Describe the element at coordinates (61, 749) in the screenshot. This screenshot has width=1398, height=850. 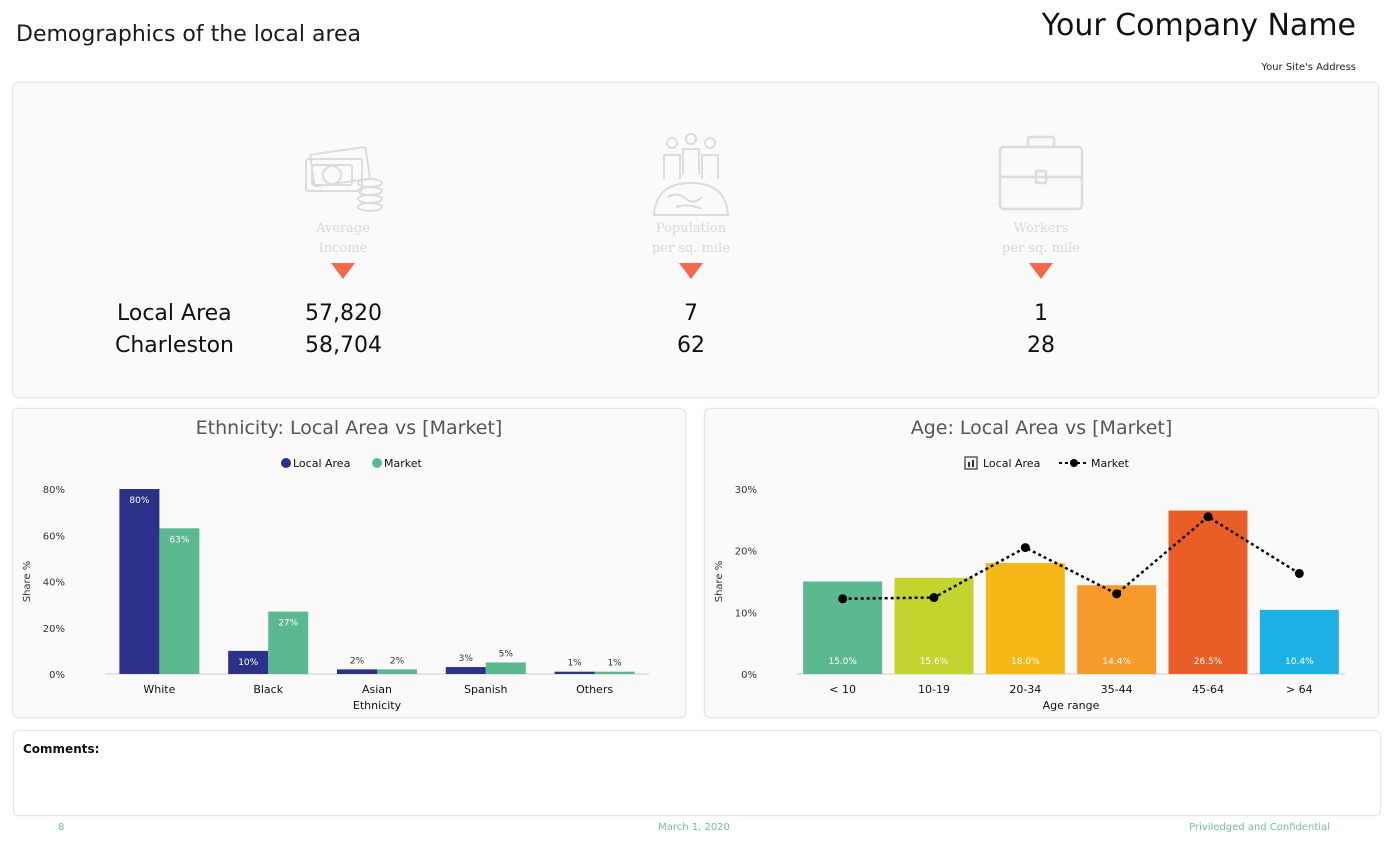
I see `comments-label: Comments:` at that location.